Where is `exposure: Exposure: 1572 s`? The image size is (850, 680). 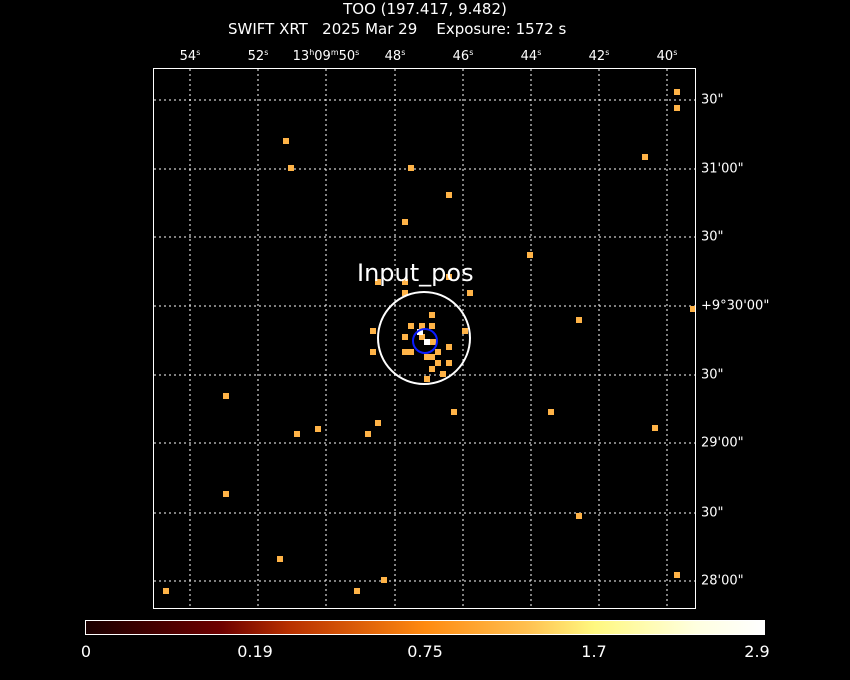
exposure: Exposure: 1572 s is located at coordinates (501, 29).